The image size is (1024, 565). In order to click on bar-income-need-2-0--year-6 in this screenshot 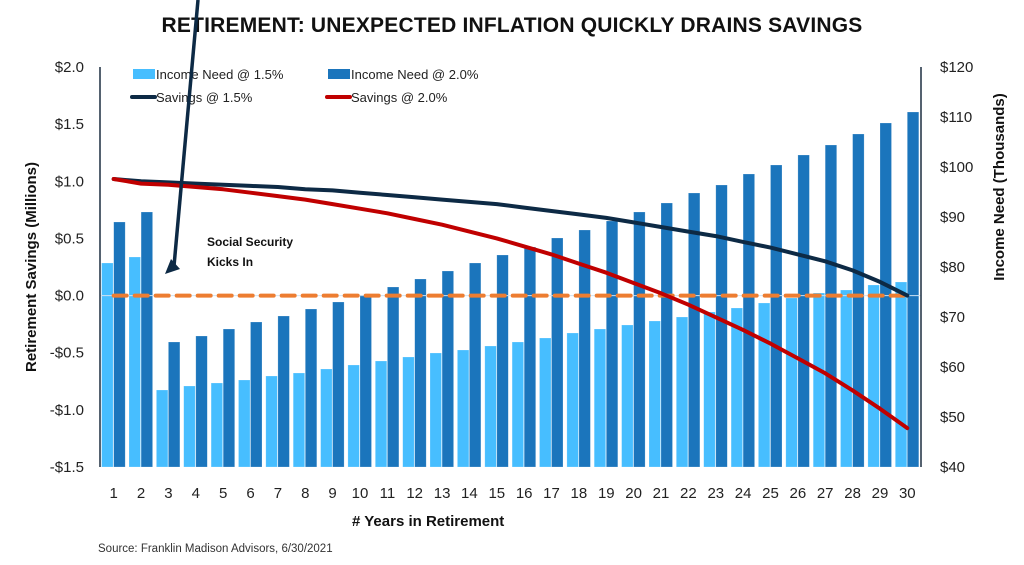, I will do `click(256, 394)`.